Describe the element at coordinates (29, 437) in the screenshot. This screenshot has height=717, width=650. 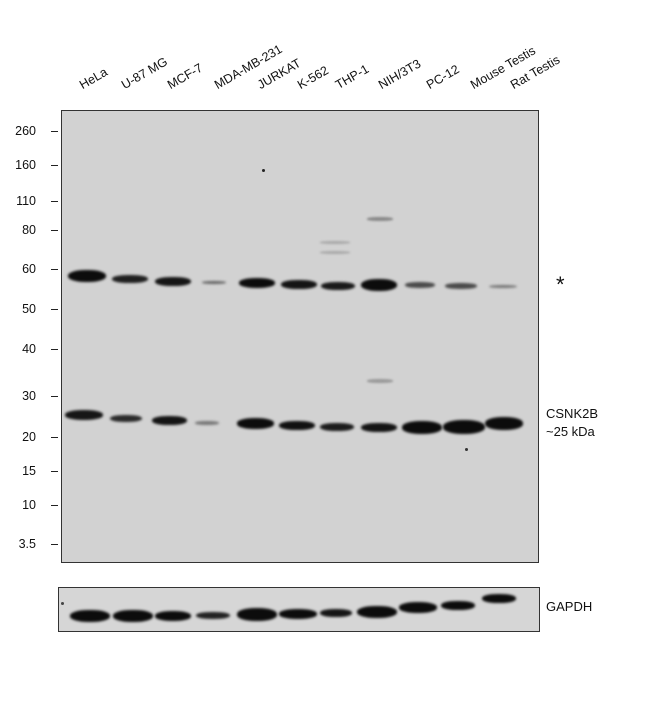
I see `mw-20: 20` at that location.